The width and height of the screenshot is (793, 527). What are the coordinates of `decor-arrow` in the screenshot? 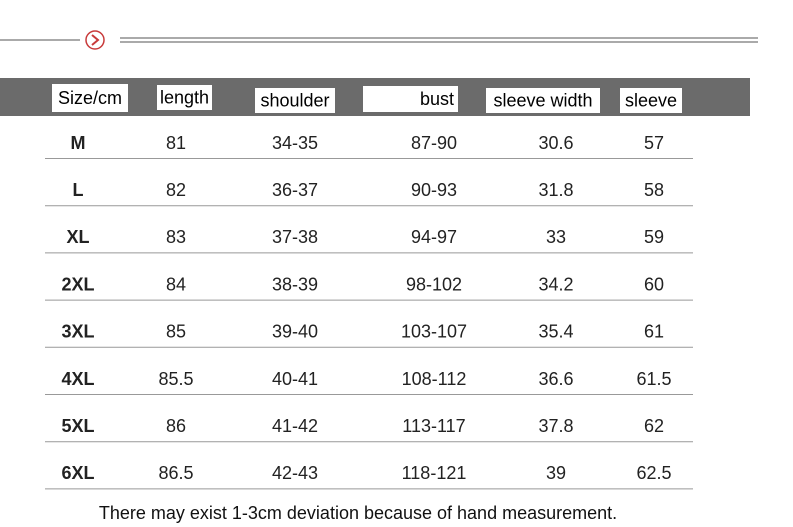 It's located at (95, 40).